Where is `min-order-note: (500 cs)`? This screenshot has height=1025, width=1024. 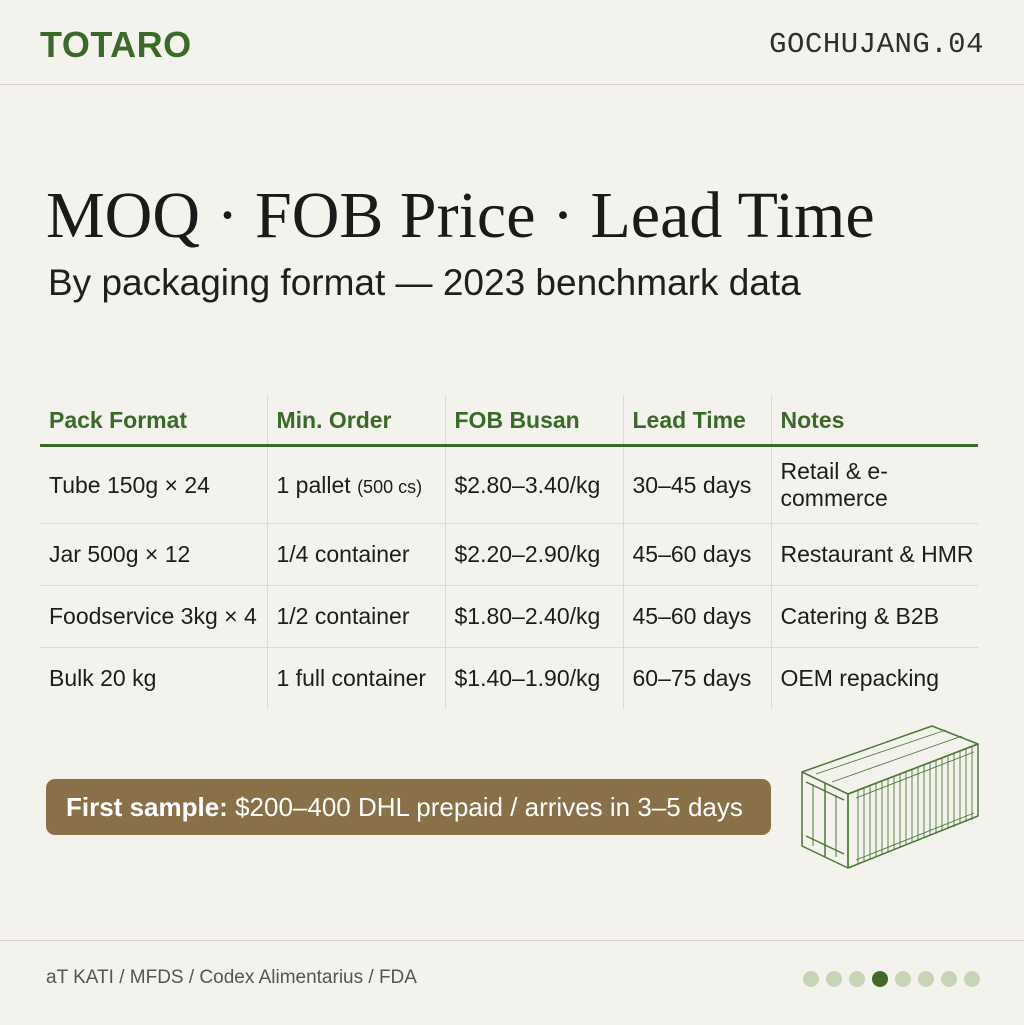
min-order-note: (500 cs) is located at coordinates (390, 486).